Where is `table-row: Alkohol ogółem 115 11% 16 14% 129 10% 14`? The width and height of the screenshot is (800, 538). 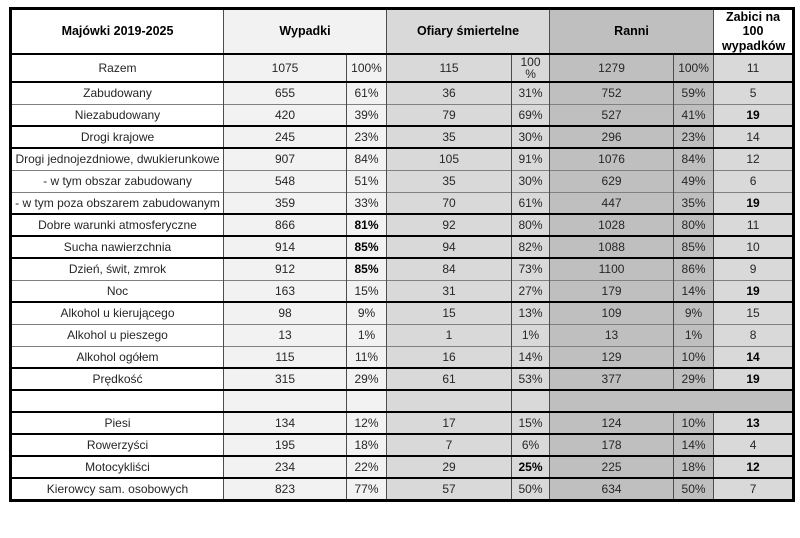 table-row: Alkohol ogółem 115 11% 16 14% 129 10% 14 is located at coordinates (402, 357).